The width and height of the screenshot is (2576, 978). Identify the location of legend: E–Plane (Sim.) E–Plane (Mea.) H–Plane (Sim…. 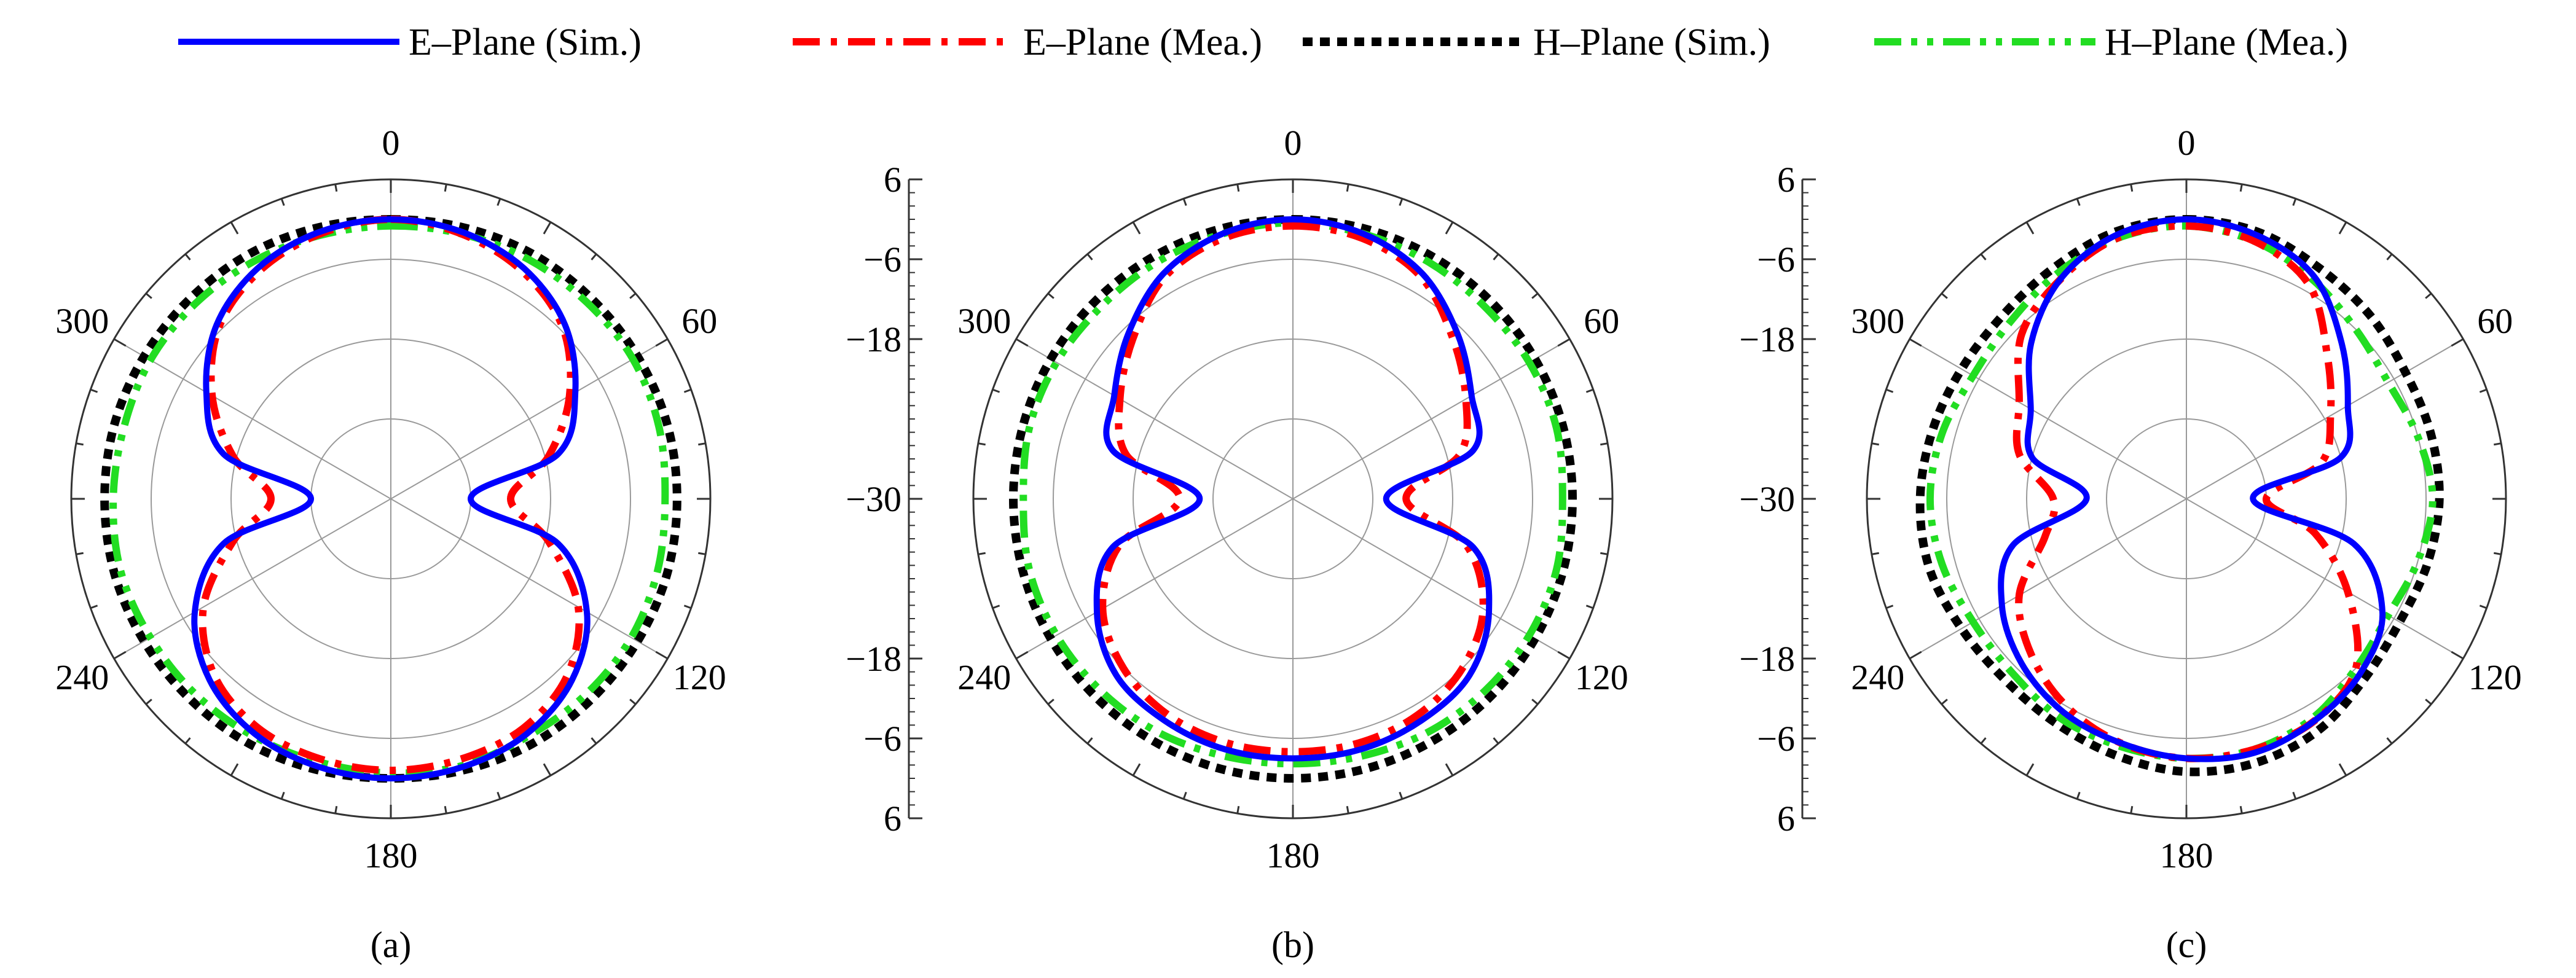
(1263, 42).